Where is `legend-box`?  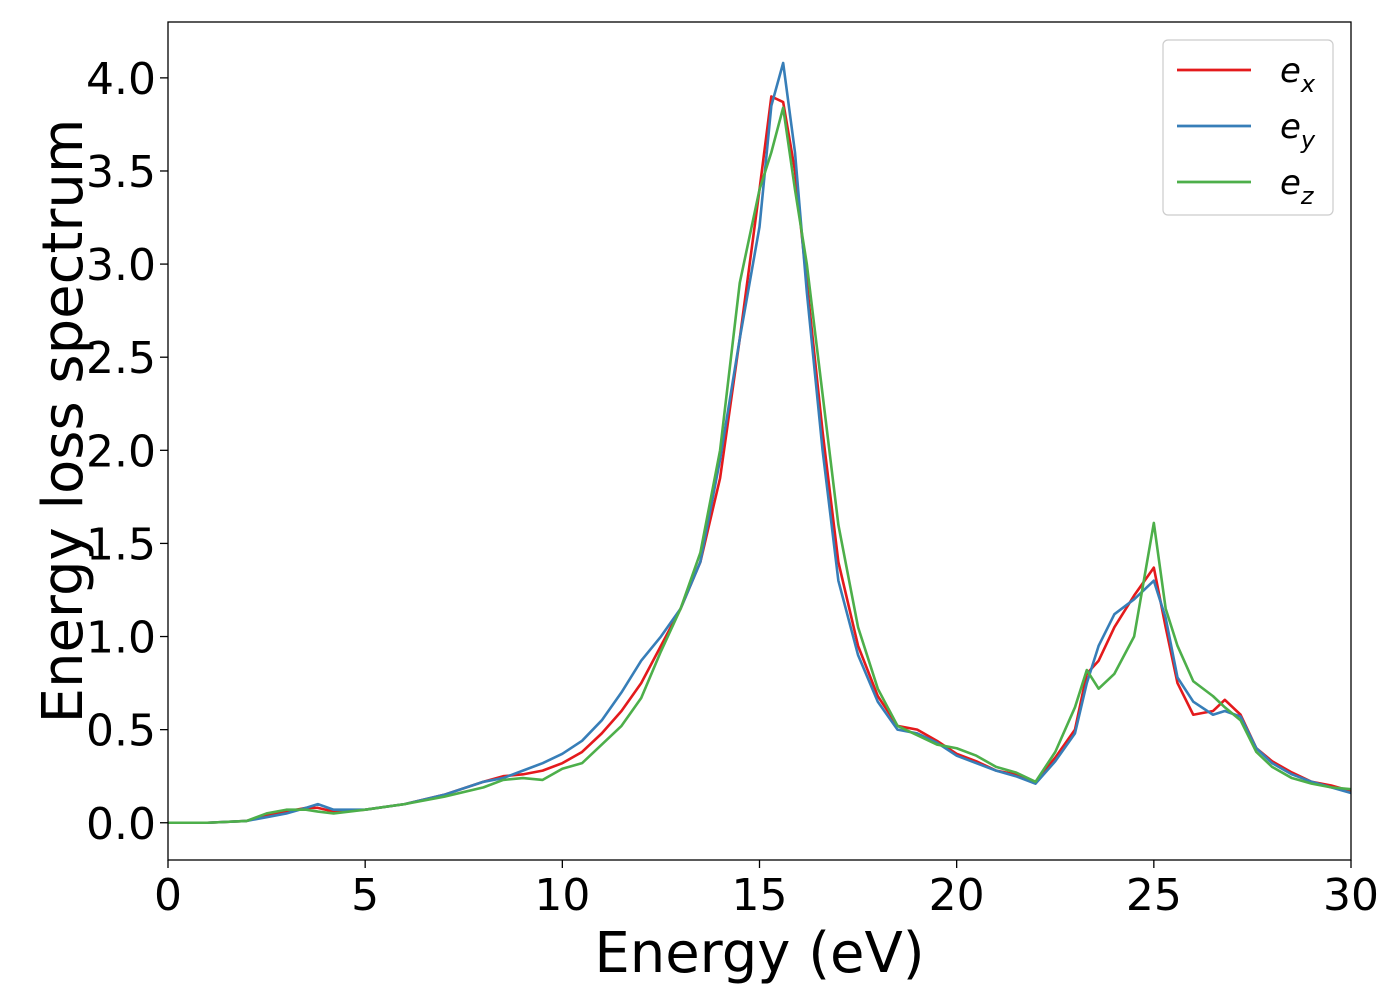 legend-box is located at coordinates (1248, 127).